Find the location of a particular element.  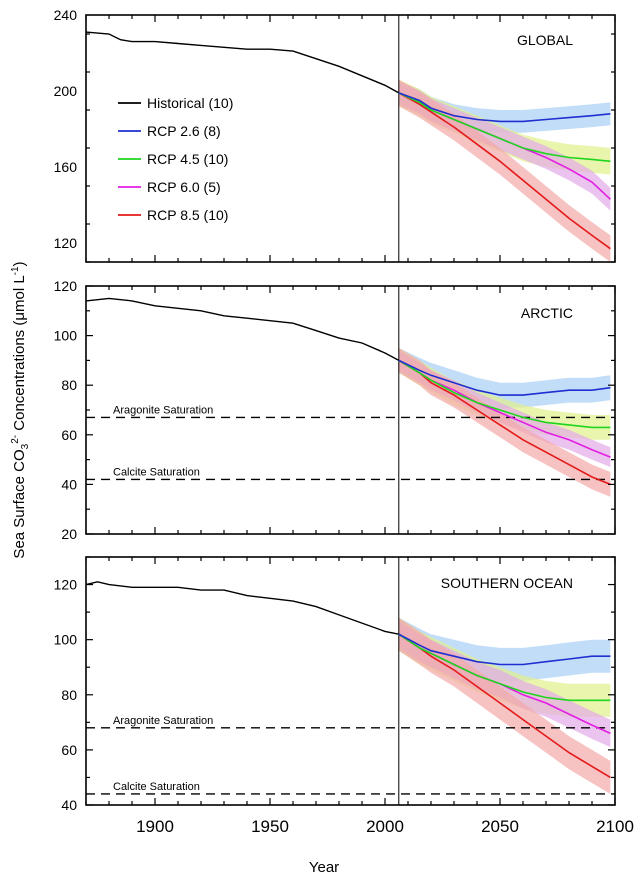

y-axis-title-part: 3 is located at coordinates (25, 446).